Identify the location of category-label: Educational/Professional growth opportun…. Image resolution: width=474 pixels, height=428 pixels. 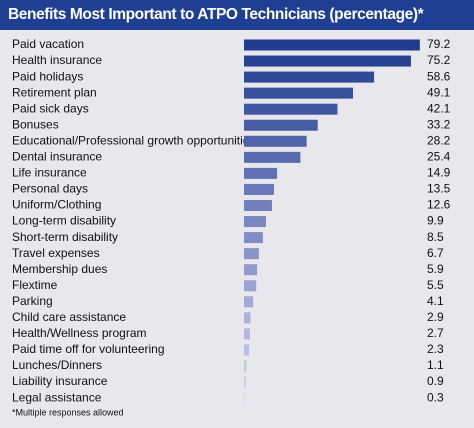
(133, 140).